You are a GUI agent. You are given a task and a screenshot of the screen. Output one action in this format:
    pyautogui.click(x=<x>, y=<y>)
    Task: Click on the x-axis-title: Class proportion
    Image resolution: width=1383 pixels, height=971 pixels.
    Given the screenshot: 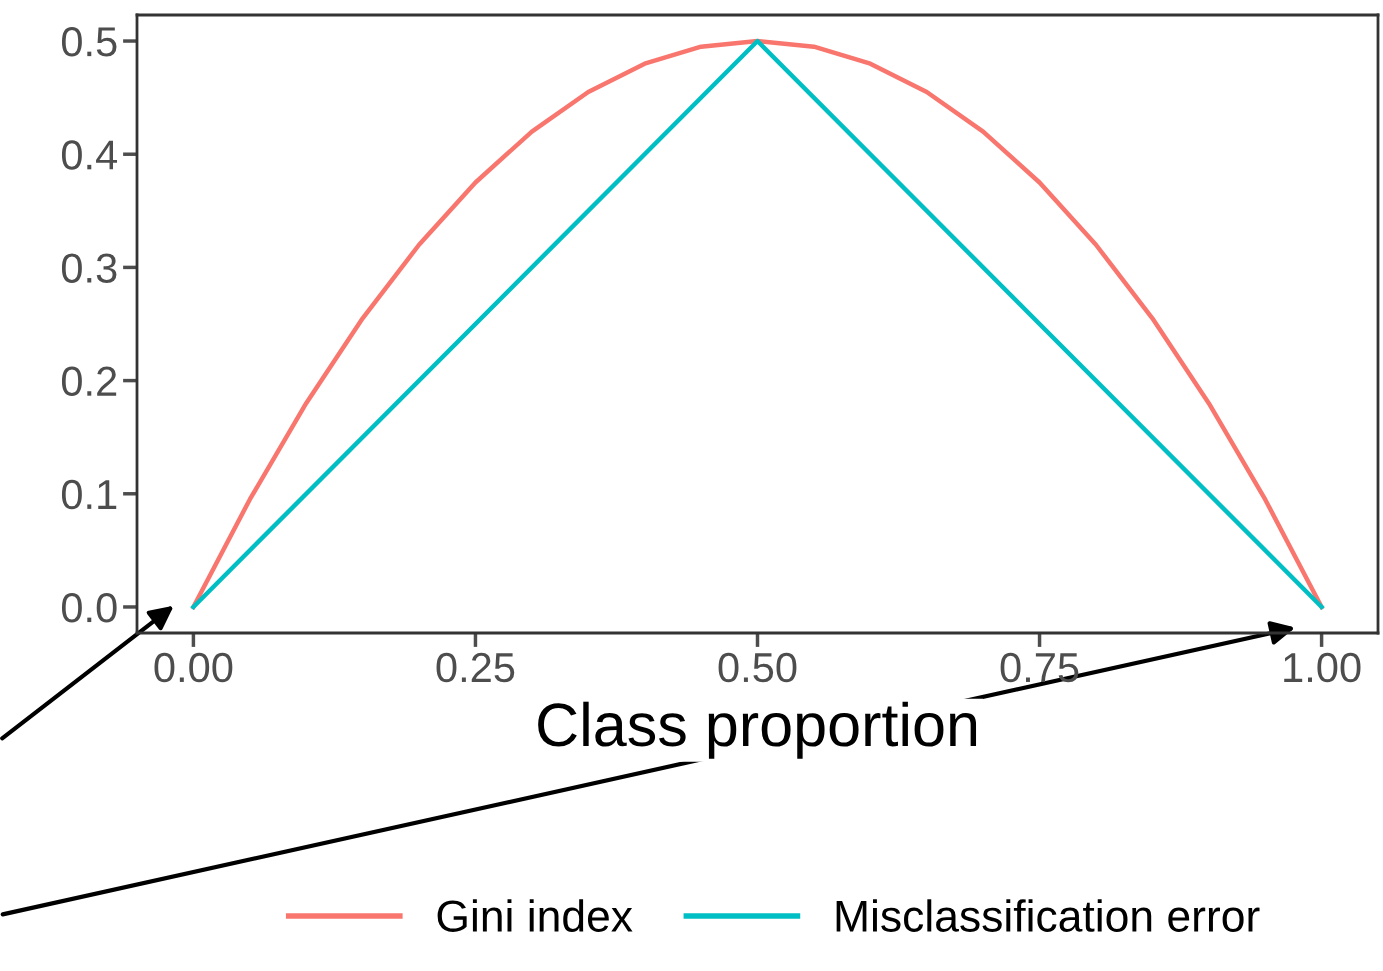 What is the action you would take?
    pyautogui.click(x=757, y=730)
    